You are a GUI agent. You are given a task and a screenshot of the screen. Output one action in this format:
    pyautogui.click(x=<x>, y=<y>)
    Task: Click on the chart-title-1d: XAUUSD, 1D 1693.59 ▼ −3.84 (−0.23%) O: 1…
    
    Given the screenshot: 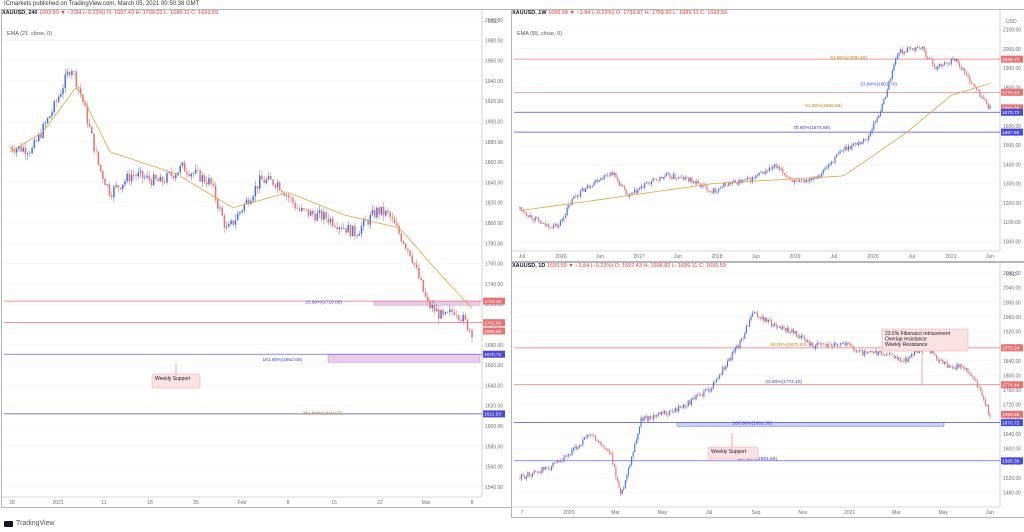 What is the action you would take?
    pyautogui.click(x=619, y=266)
    